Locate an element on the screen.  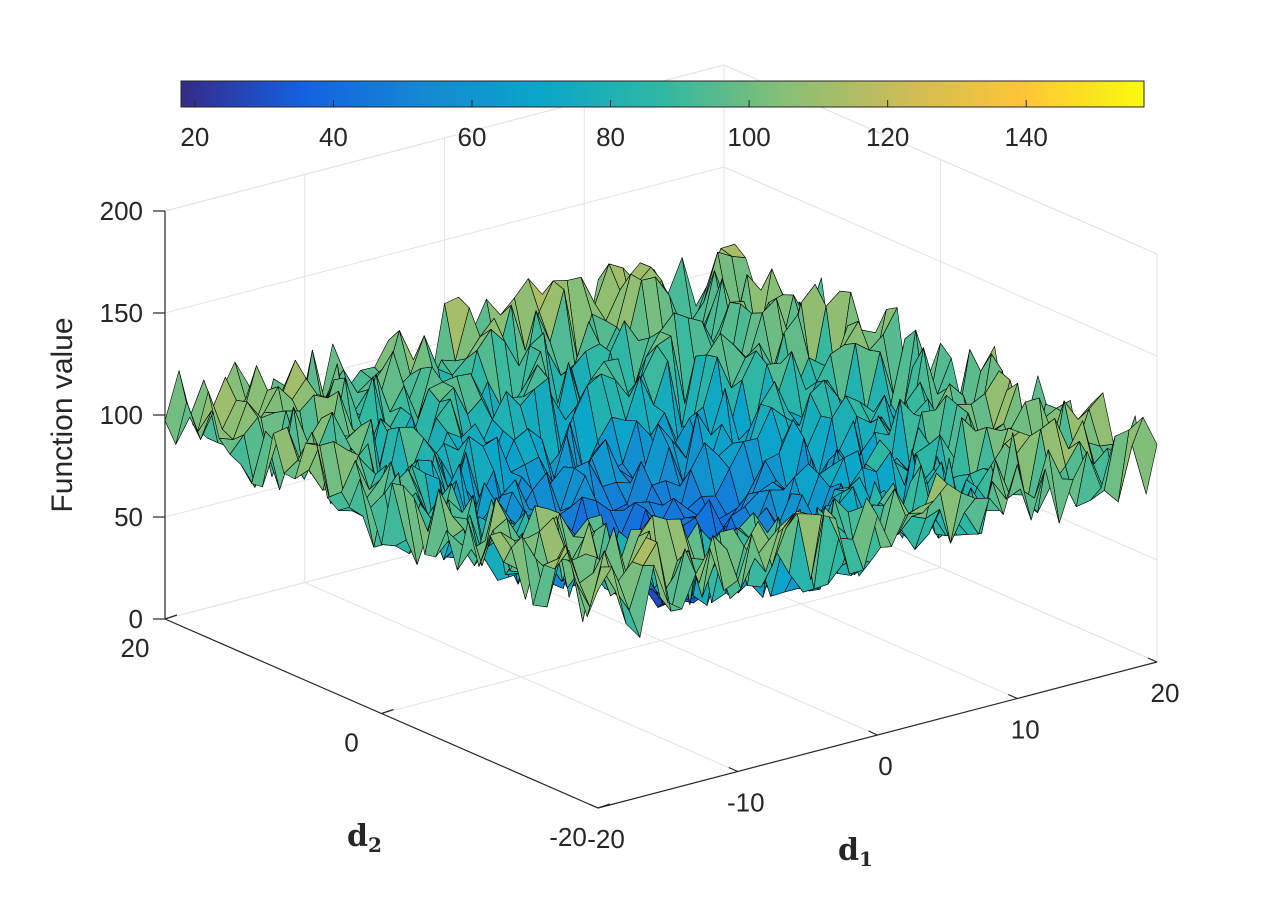
x-tick-label: -10 is located at coordinates (746, 803).